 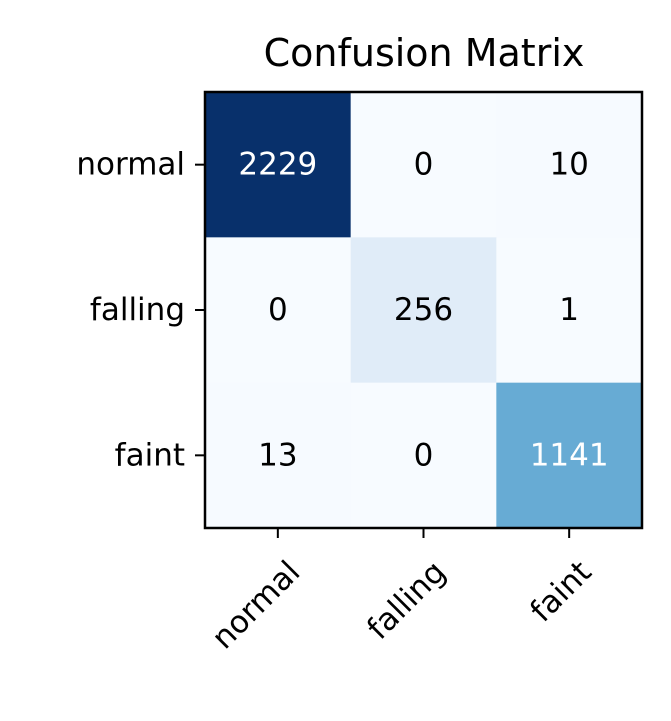 I want to click on y-tick-label: falling, so click(x=137, y=310).